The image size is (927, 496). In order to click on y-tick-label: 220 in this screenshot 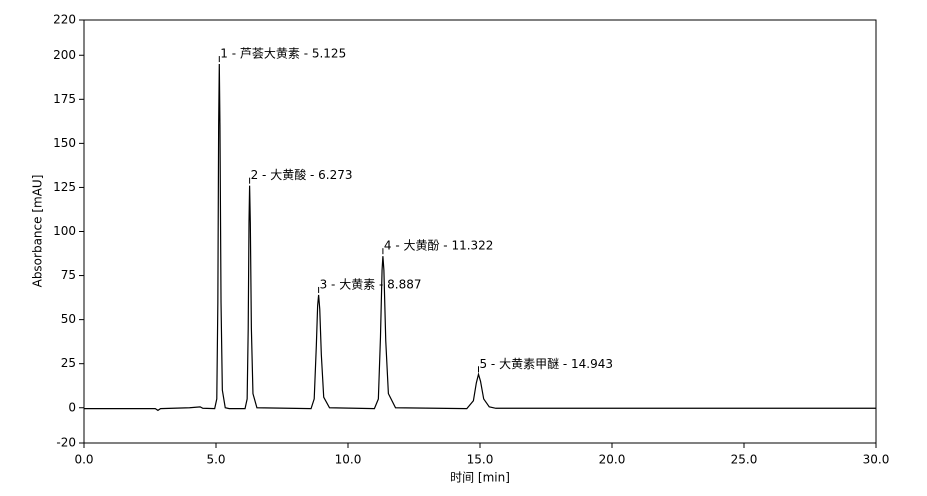, I will do `click(64, 20)`.